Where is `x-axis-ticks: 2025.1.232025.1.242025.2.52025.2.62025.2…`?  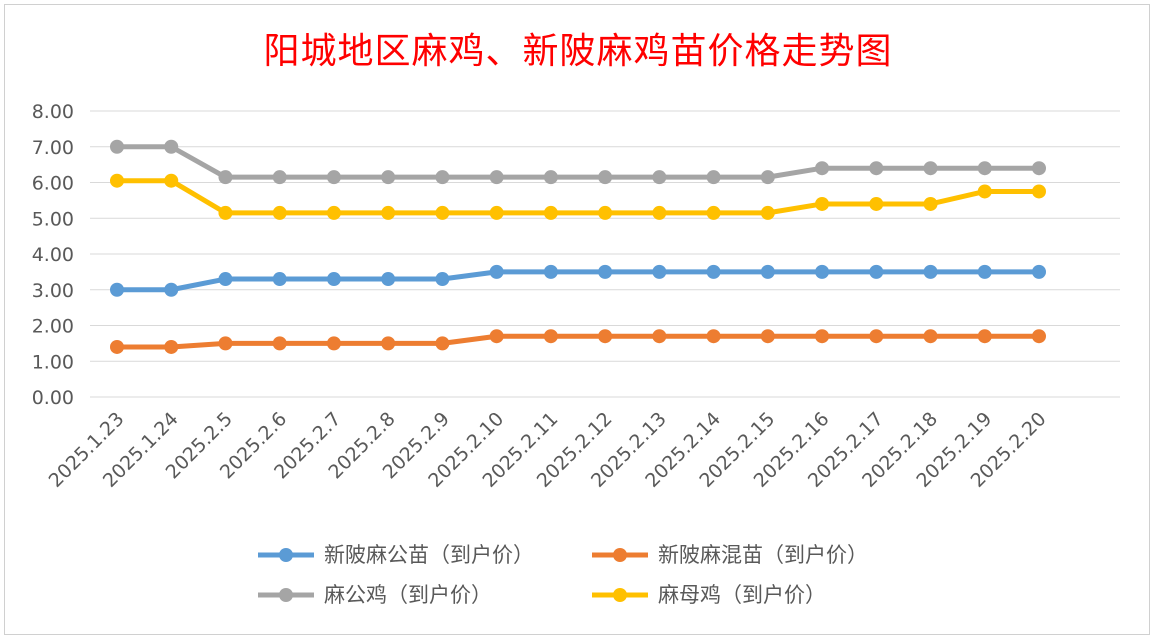 x-axis-ticks: 2025.1.232025.1.242025.2.52025.2.62025.2… is located at coordinates (548, 450).